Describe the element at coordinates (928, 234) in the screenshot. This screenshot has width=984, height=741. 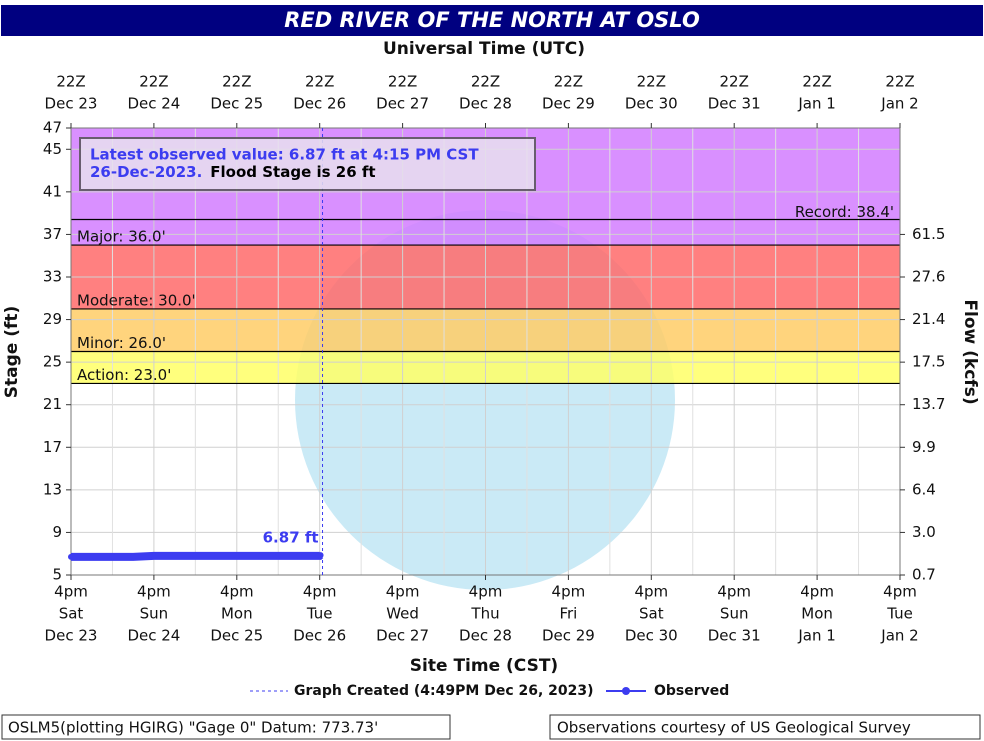
I see `y2-tick-label: 61.5` at that location.